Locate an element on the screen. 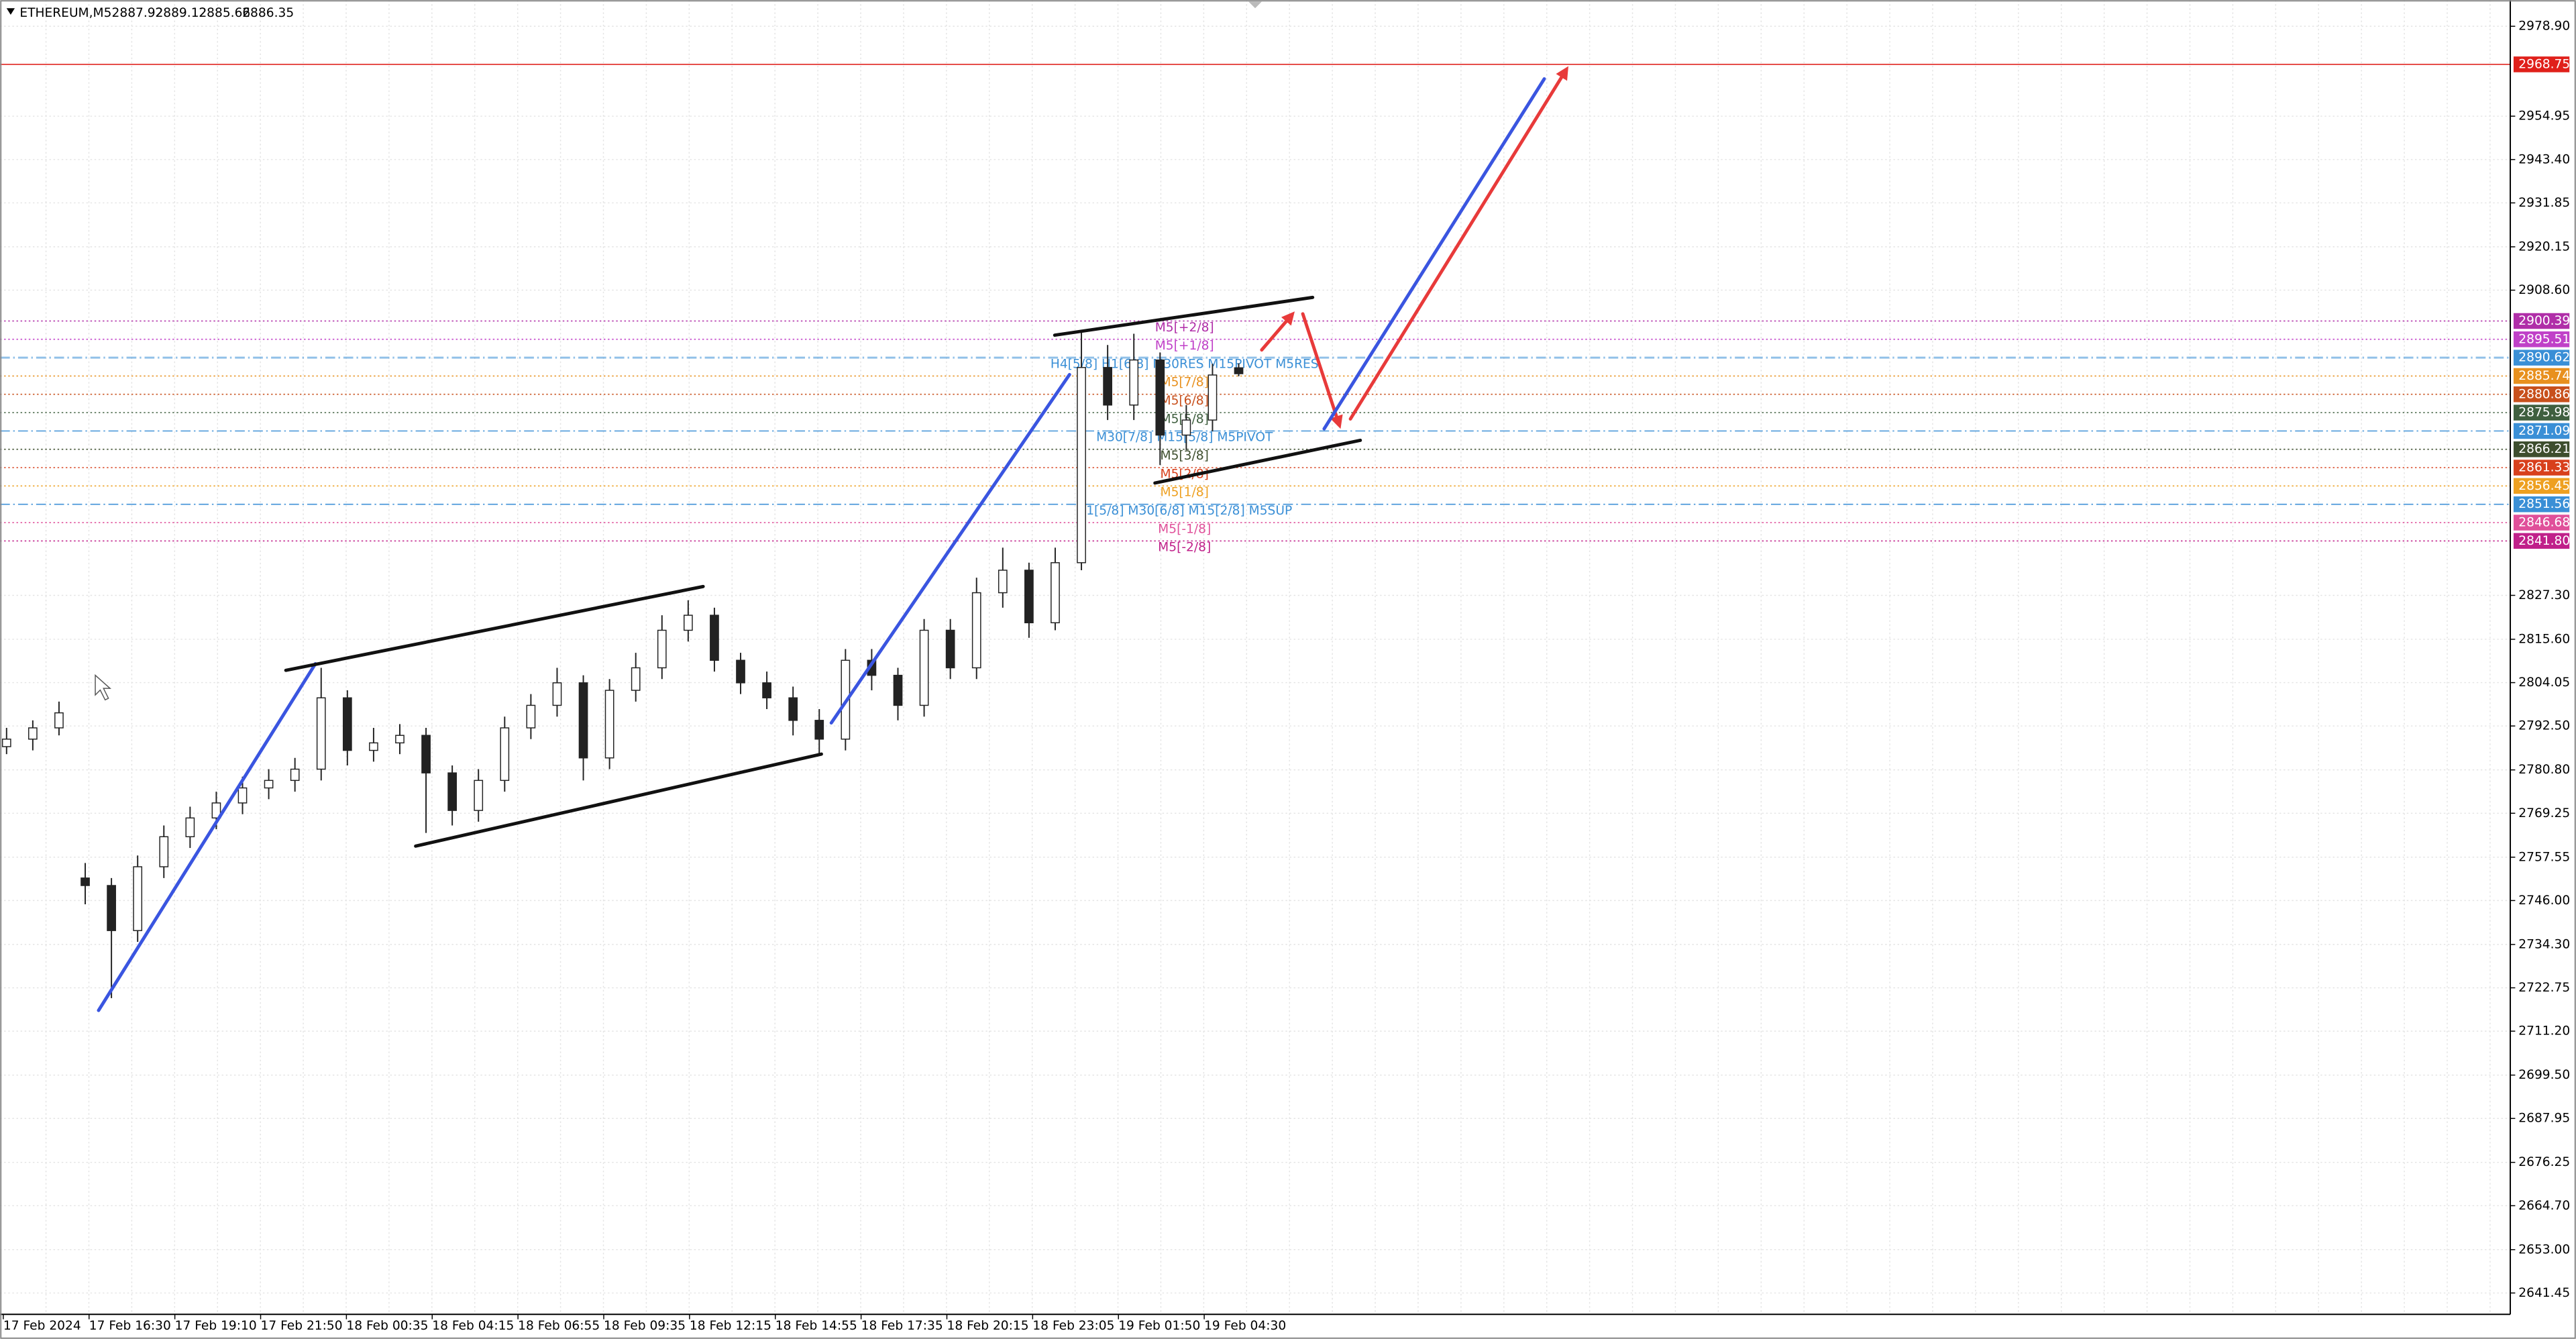  x-tick-label: 18 Feb 12:15 is located at coordinates (730, 1326).